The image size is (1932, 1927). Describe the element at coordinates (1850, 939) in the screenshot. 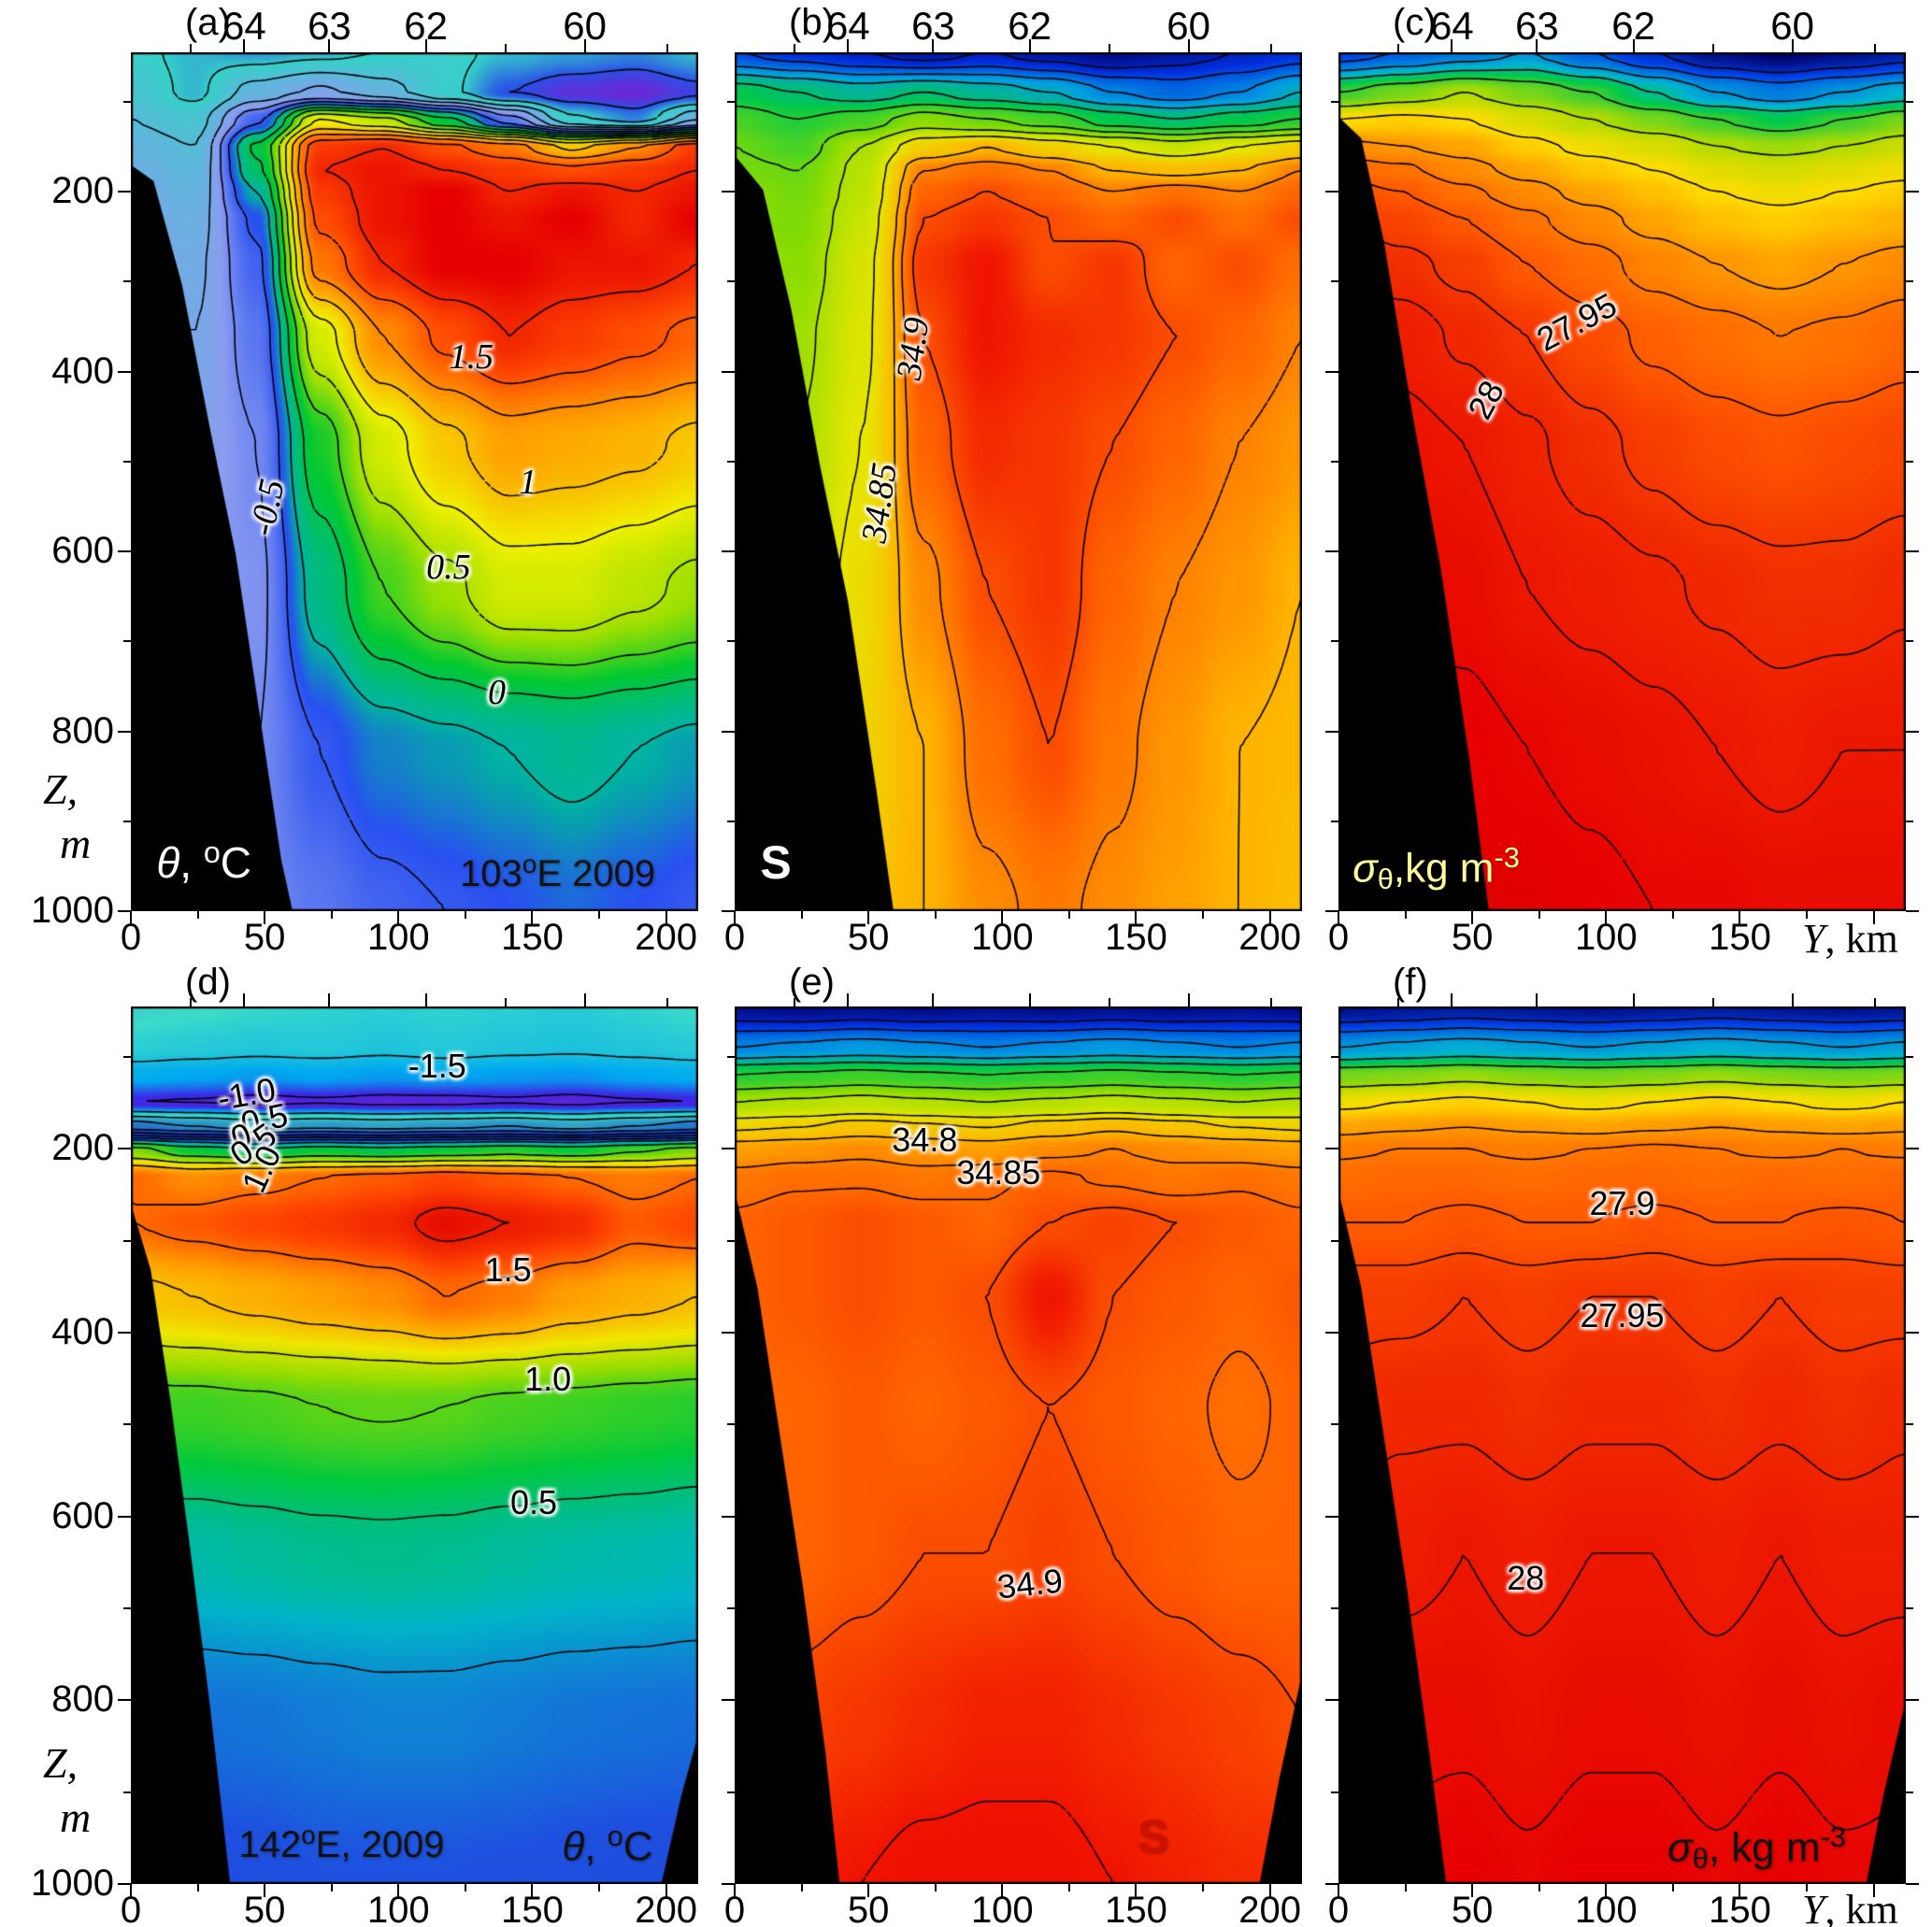

I see `y-axis-unit-label-row1: Y, km` at that location.